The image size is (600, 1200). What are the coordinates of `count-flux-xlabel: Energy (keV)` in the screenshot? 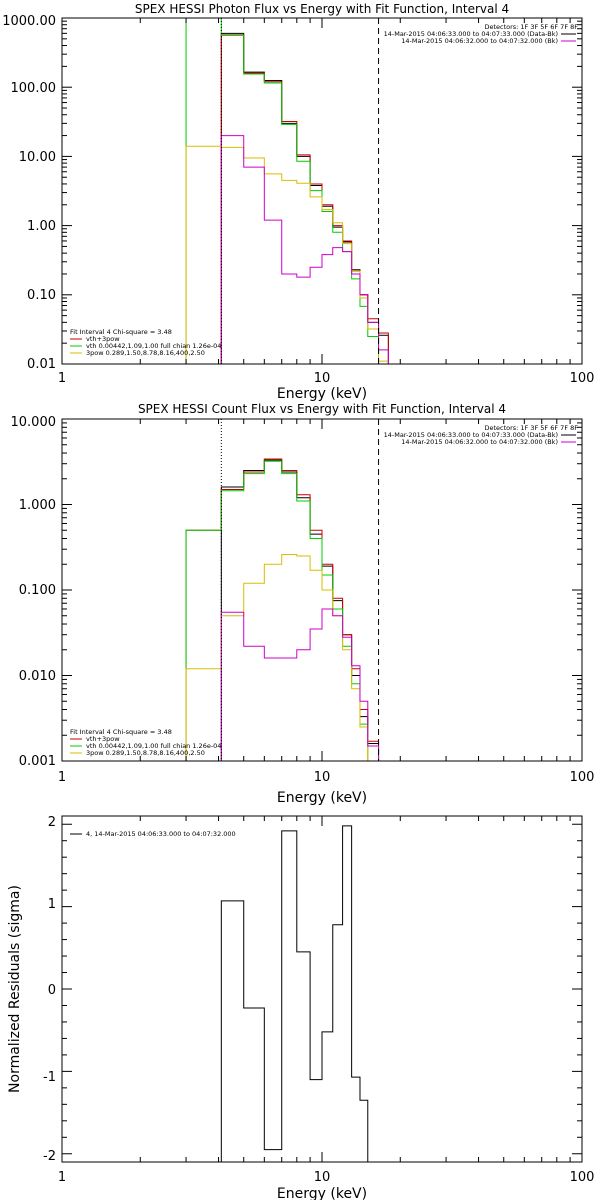 It's located at (322, 798).